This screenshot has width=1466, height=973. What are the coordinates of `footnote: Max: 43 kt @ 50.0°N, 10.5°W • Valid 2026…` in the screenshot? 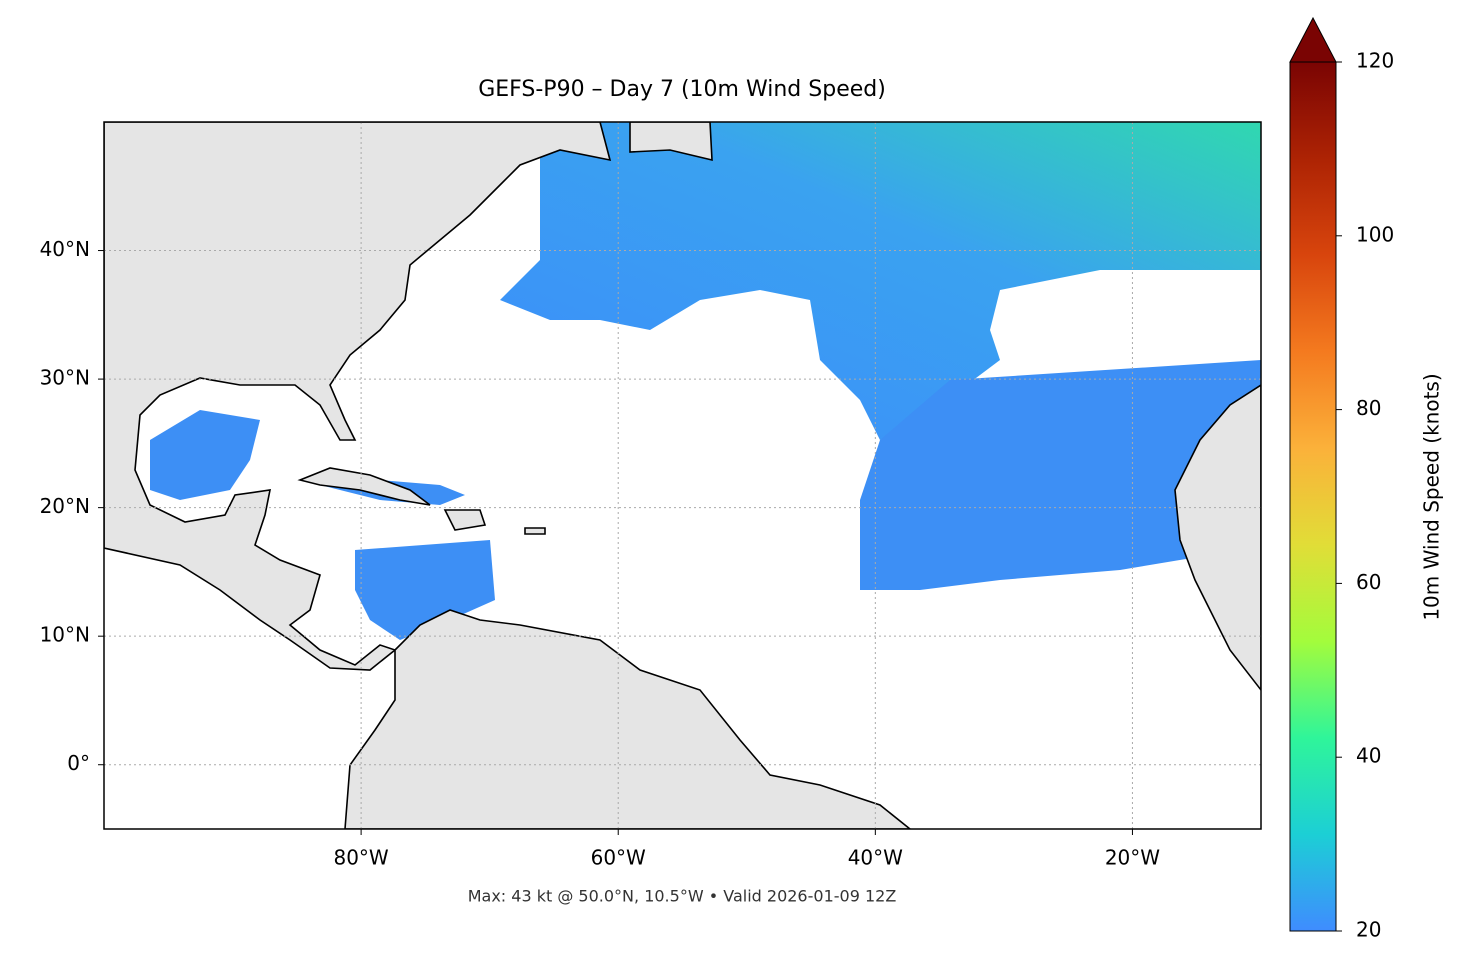 It's located at (682, 896).